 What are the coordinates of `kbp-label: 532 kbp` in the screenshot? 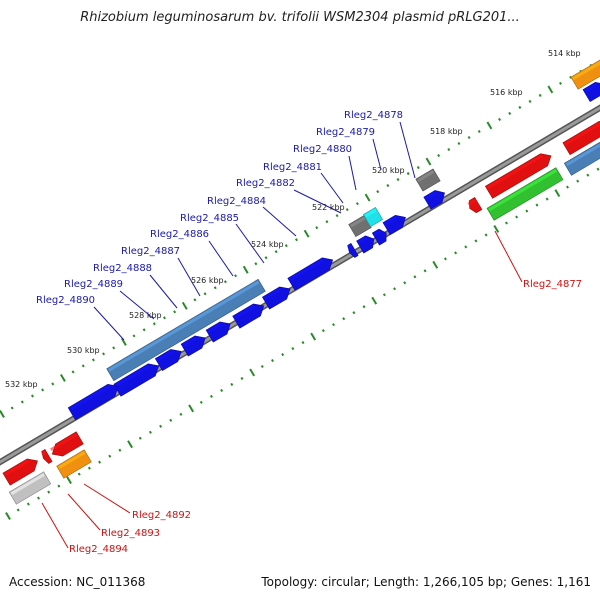 It's located at (21, 384).